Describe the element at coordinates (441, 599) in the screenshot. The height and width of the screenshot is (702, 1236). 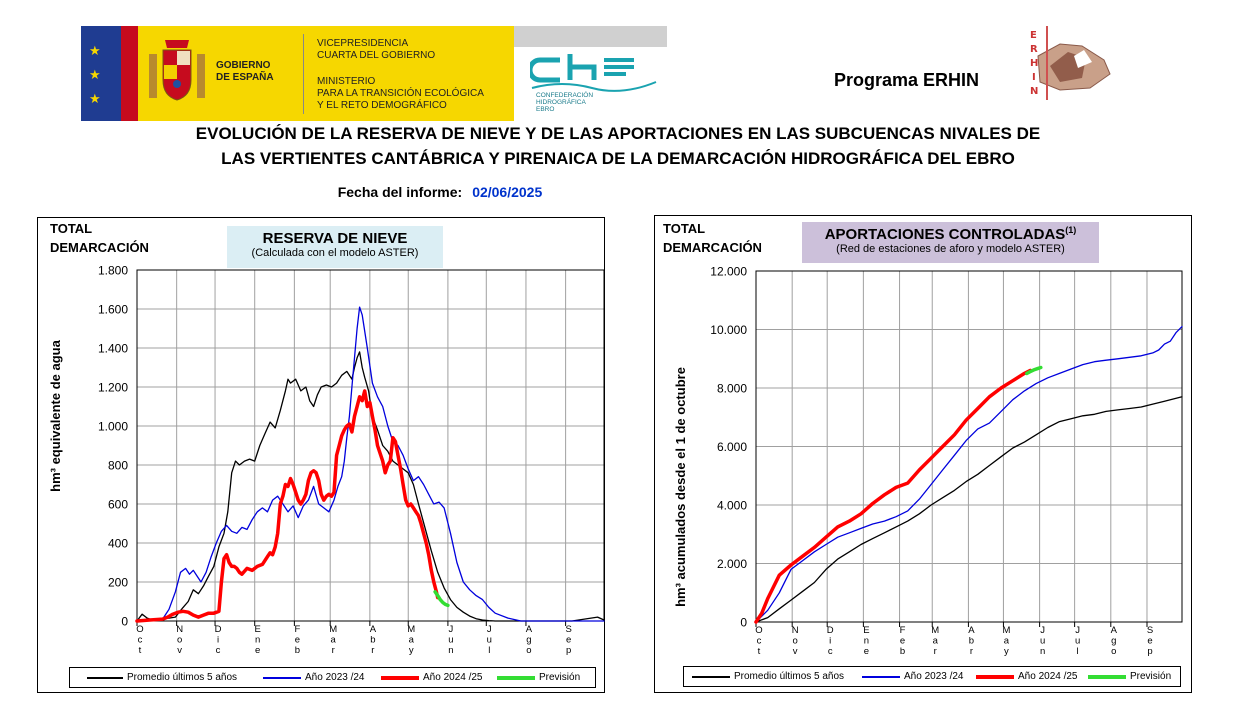
I see `series-line-previsi-n` at that location.